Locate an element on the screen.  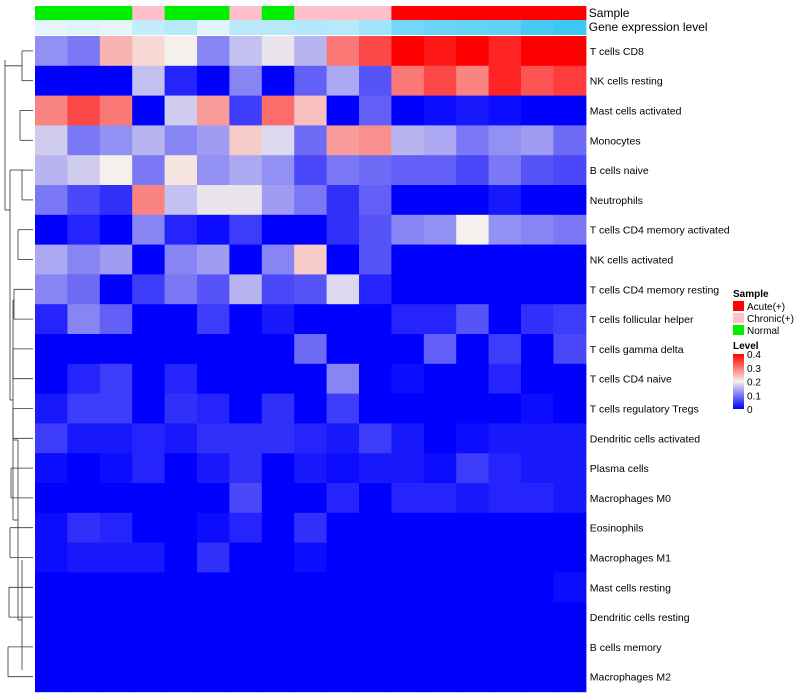
row-label: T cells CD4 memory resting is located at coordinates (654, 290).